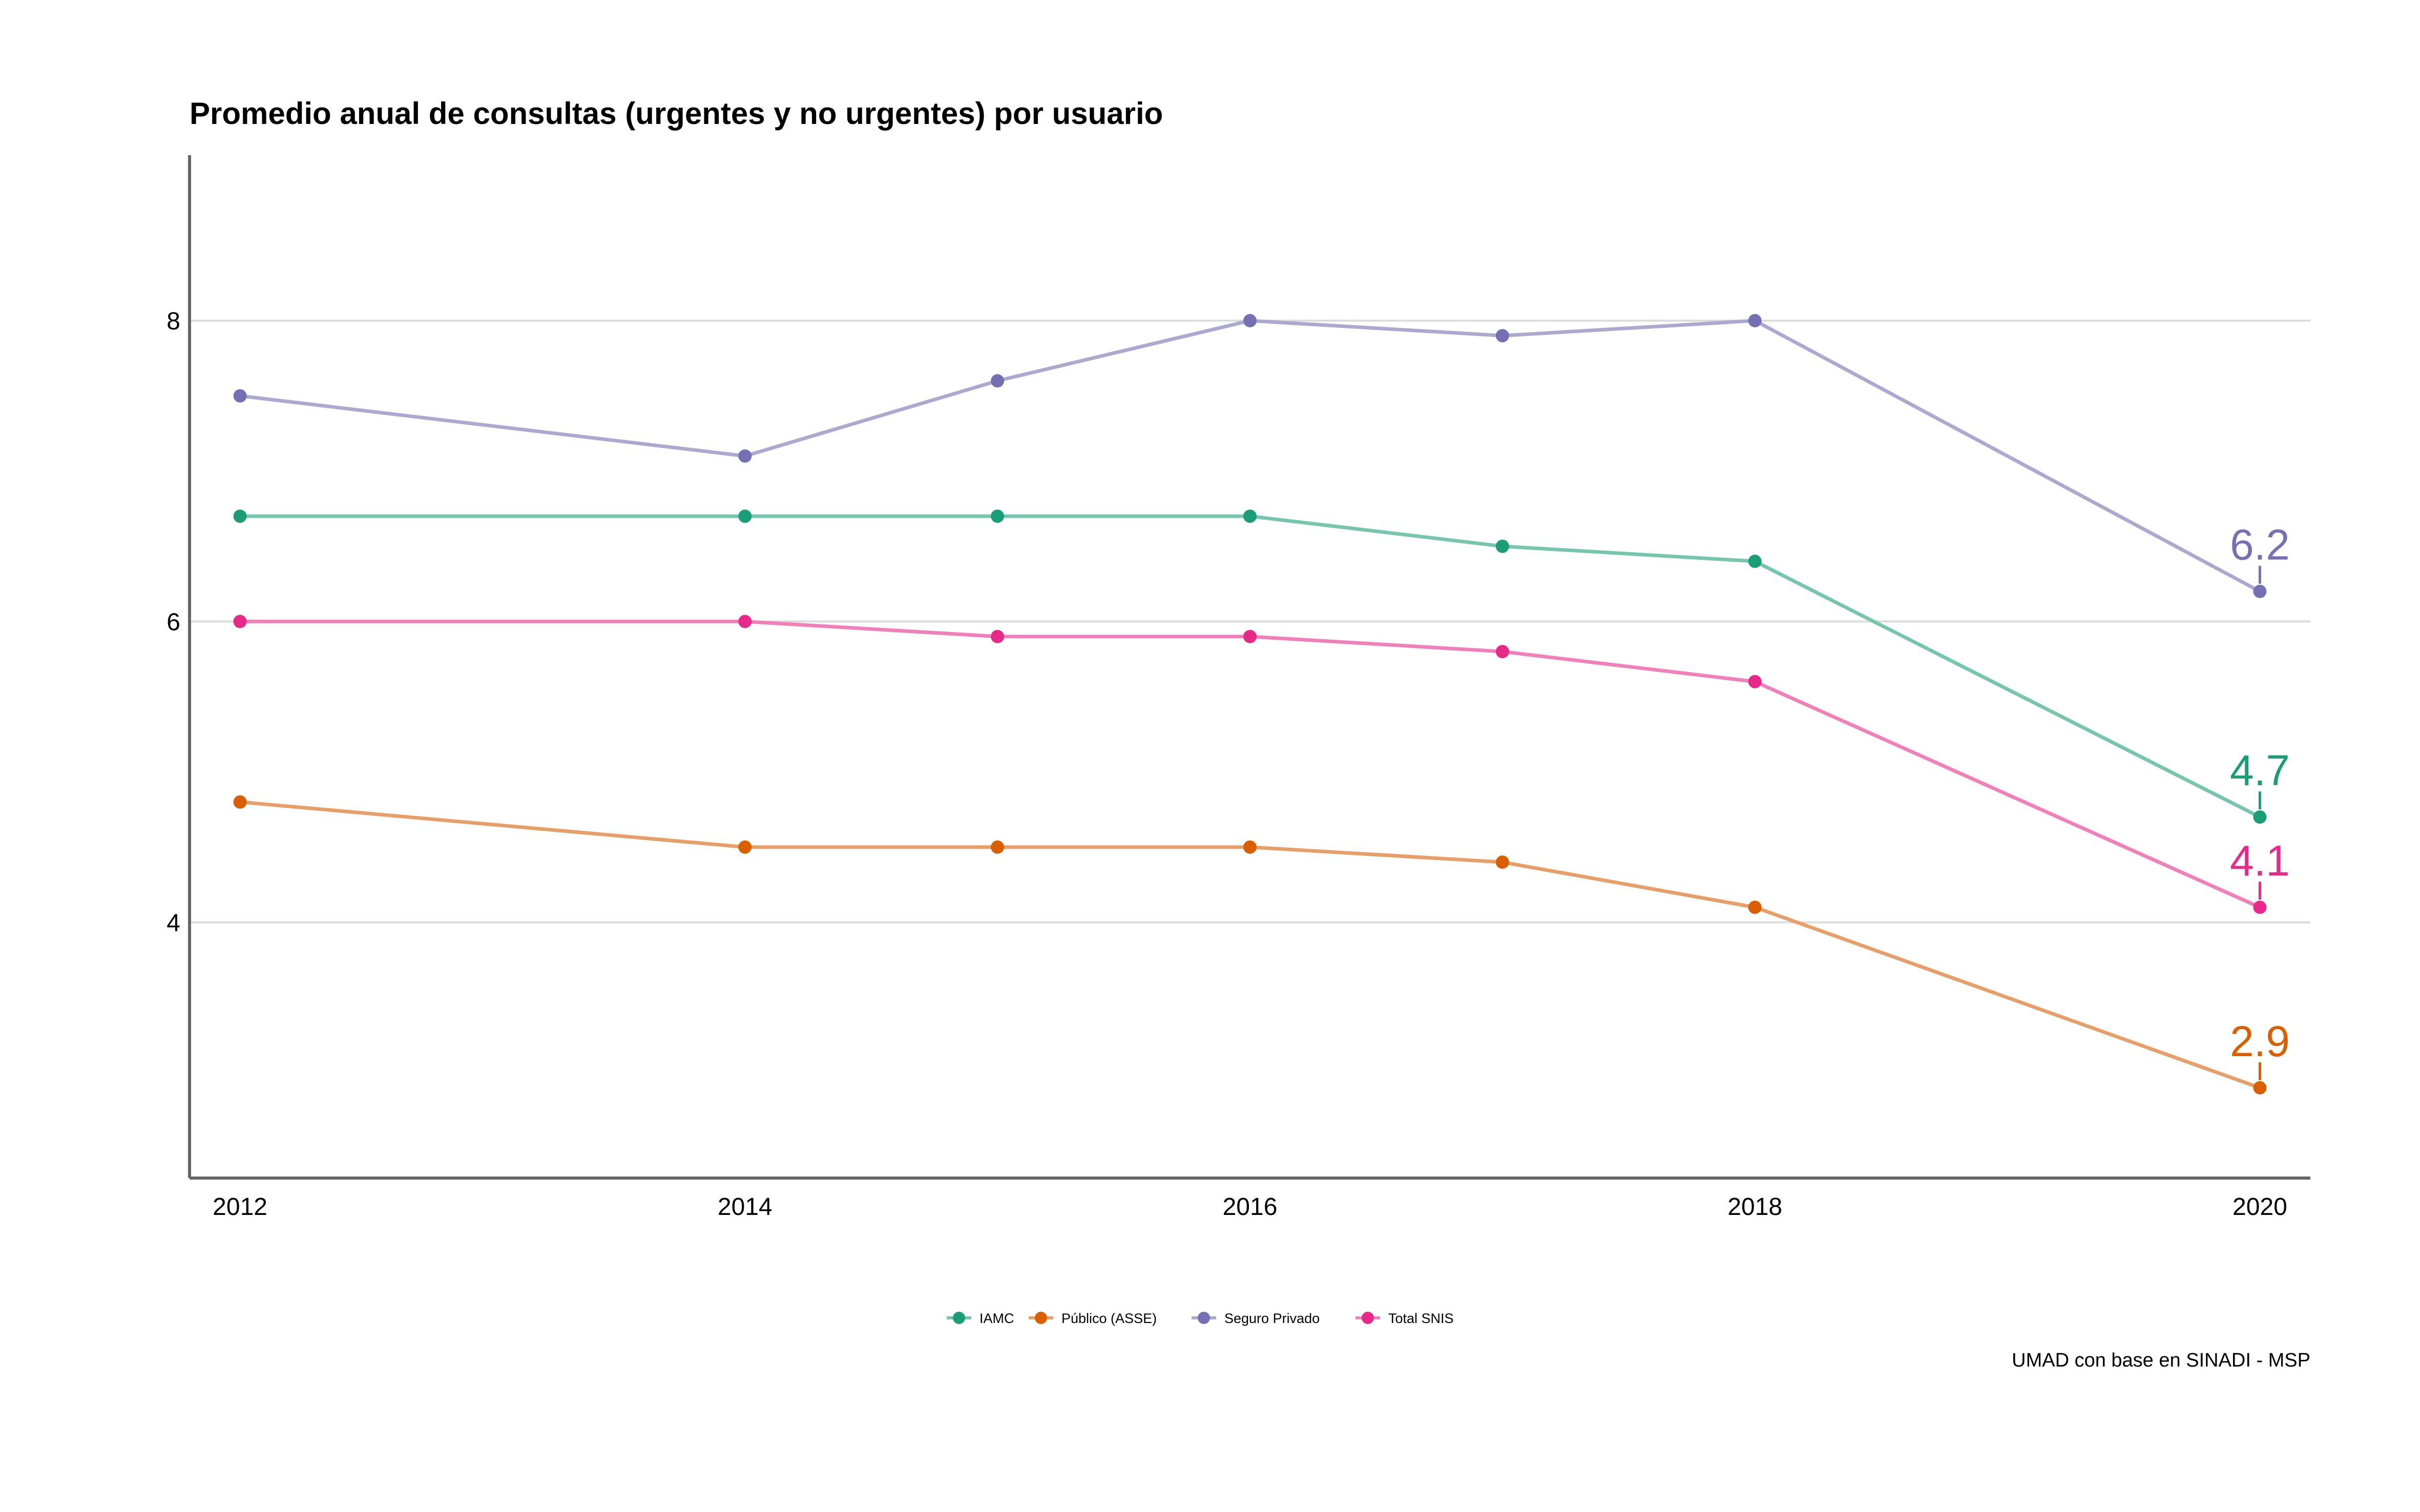  Describe the element at coordinates (2260, 545) in the screenshot. I see `end-label: 6.2` at that location.